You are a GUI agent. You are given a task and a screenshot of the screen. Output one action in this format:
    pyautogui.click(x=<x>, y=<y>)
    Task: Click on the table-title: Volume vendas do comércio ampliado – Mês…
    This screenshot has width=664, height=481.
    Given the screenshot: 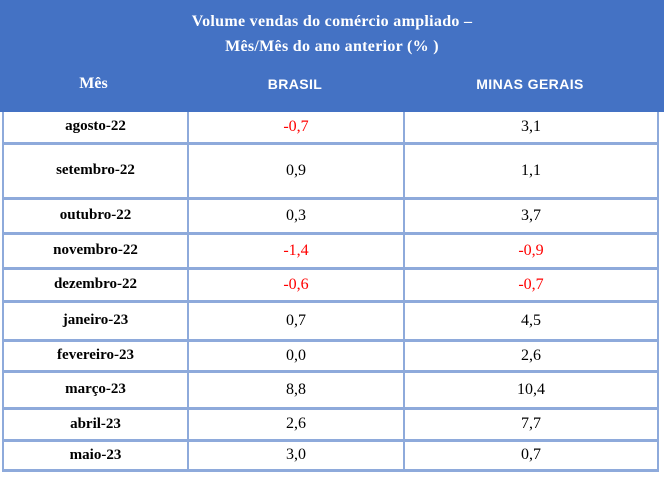 What is the action you would take?
    pyautogui.click(x=332, y=29)
    